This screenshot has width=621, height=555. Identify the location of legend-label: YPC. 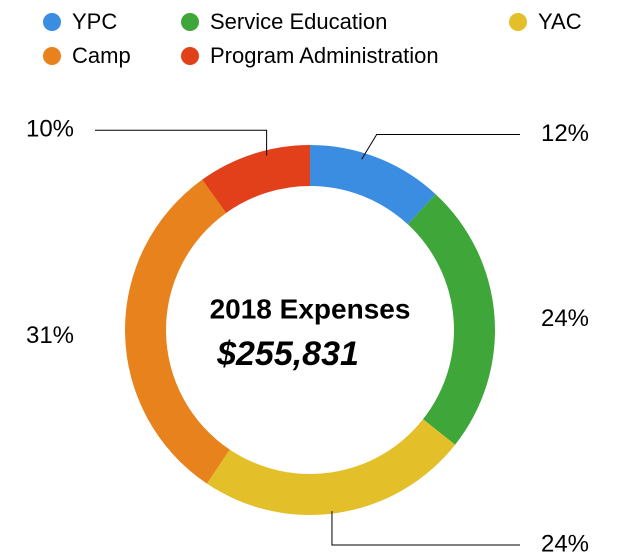
(94, 21).